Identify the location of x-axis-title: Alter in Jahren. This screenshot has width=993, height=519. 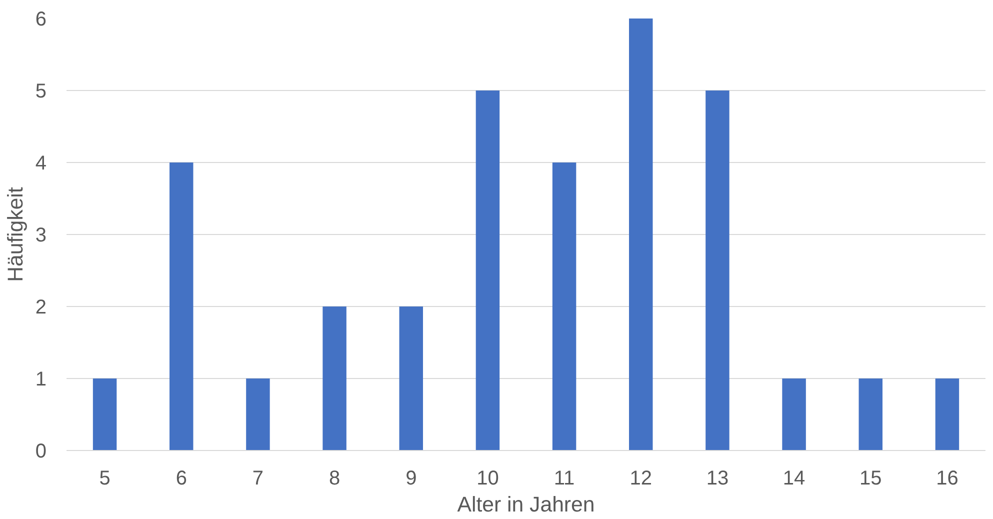
(526, 504).